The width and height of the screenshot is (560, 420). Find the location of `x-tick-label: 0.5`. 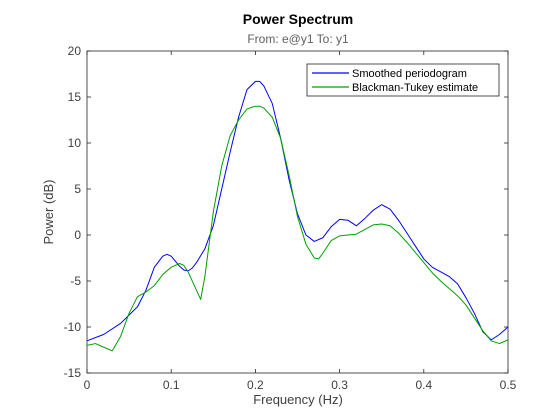

x-tick-label: 0.5 is located at coordinates (508, 385).